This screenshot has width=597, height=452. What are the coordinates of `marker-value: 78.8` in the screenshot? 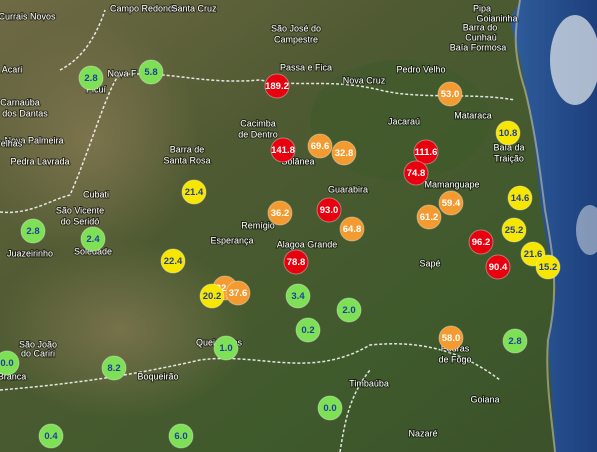 It's located at (296, 262).